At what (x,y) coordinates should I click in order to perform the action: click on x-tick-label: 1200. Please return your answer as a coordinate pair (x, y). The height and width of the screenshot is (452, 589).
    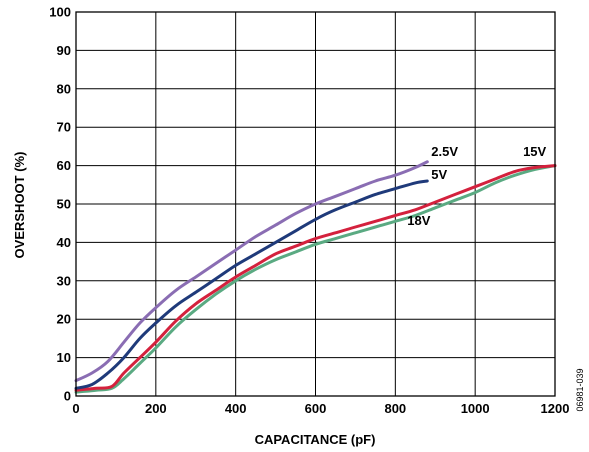
    Looking at the image, I should click on (555, 408).